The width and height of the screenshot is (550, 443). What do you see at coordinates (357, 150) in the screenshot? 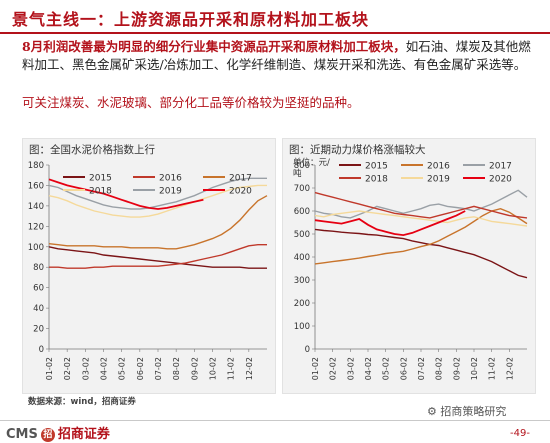
I see `chart-title: 图：近期动力煤价格涨幅较大` at bounding box center [357, 150].